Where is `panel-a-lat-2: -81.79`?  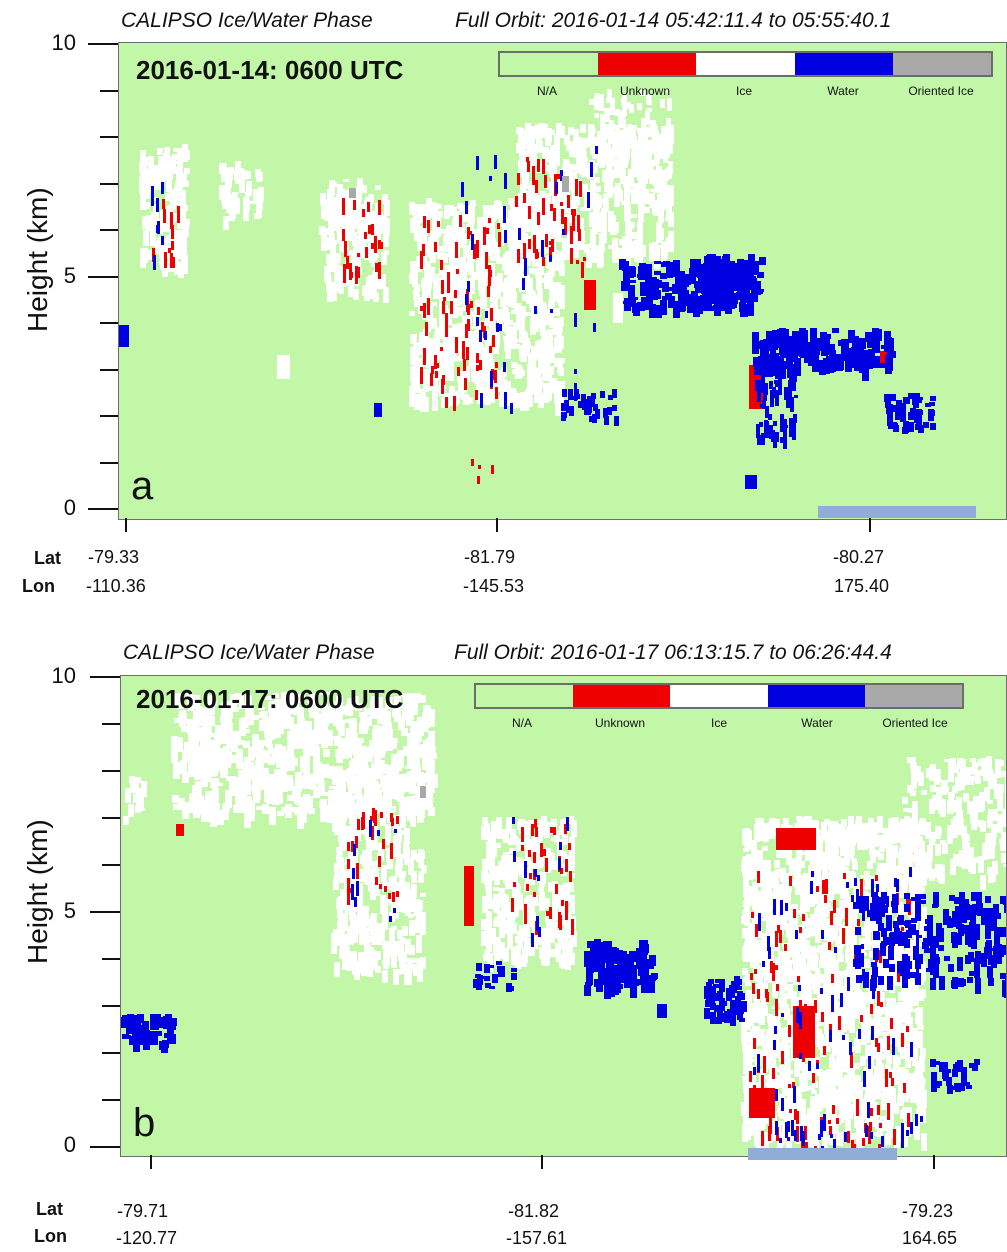 panel-a-lat-2: -81.79 is located at coordinates (490, 557).